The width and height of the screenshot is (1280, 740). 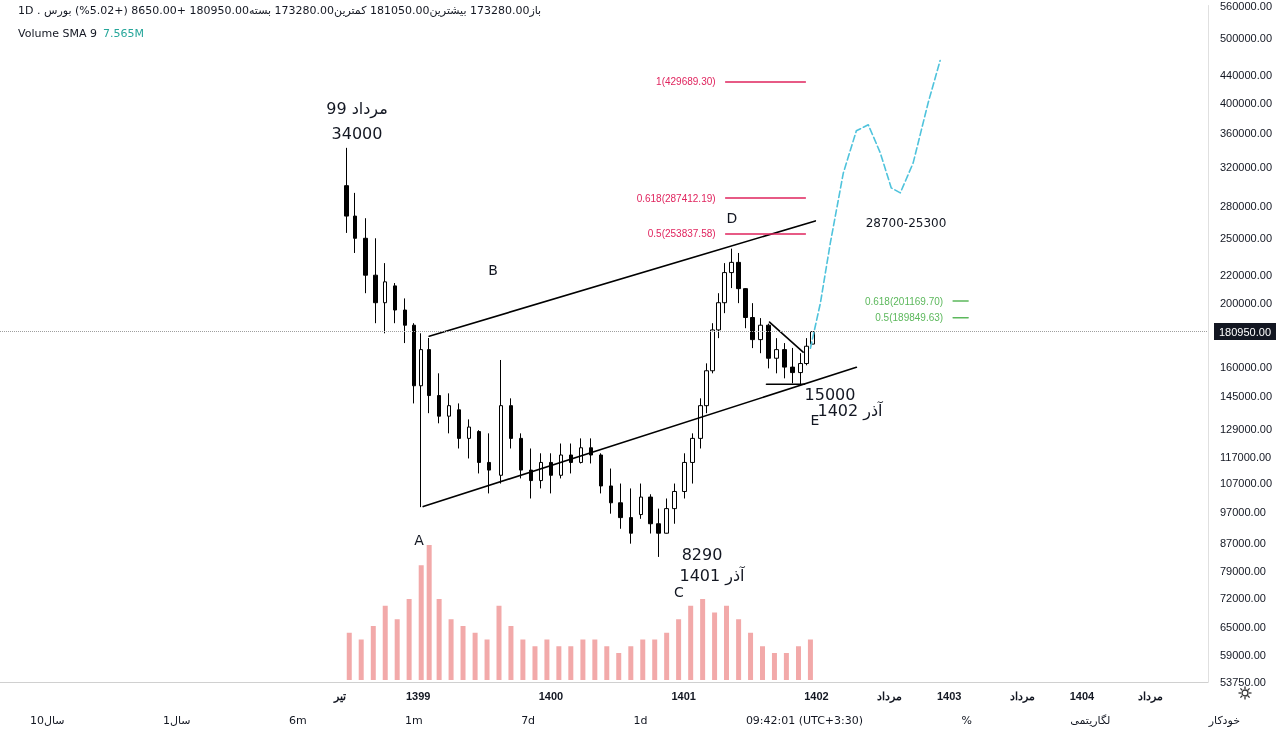 I want to click on text: 1m, so click(x=414, y=721).